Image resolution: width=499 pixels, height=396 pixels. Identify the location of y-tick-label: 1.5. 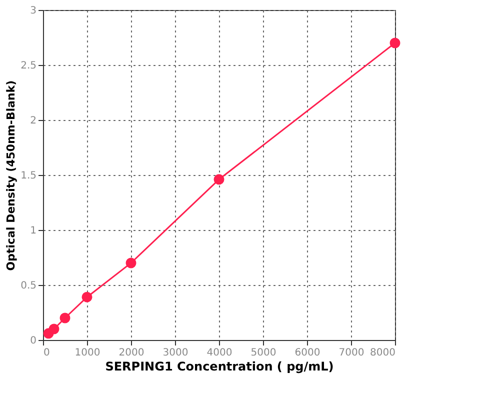
(28, 176).